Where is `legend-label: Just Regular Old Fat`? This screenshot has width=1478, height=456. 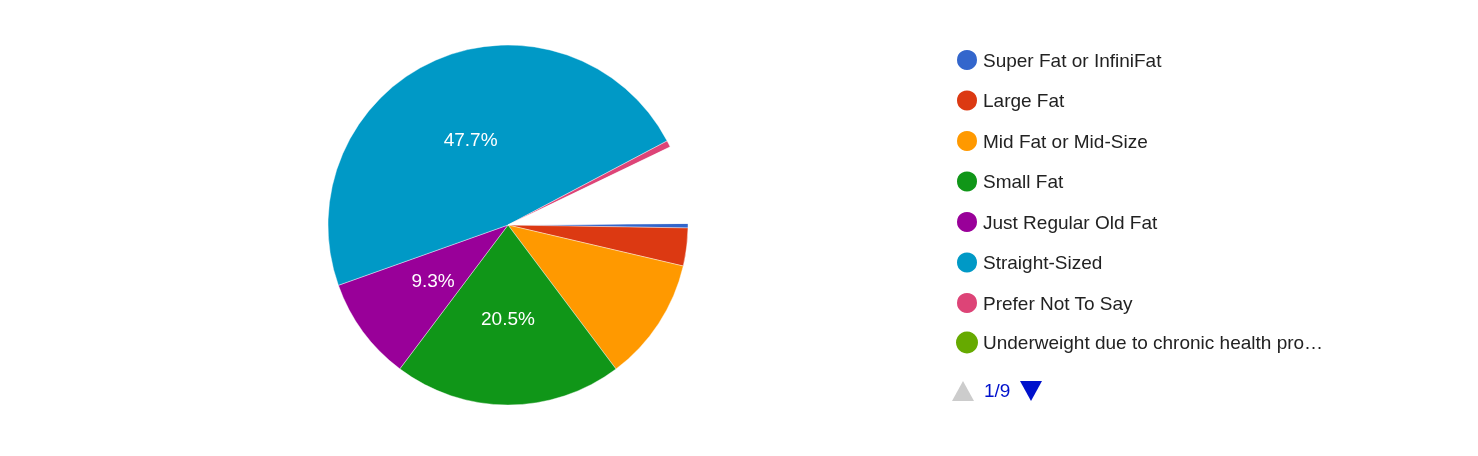
legend-label: Just Regular Old Fat is located at coordinates (1070, 222).